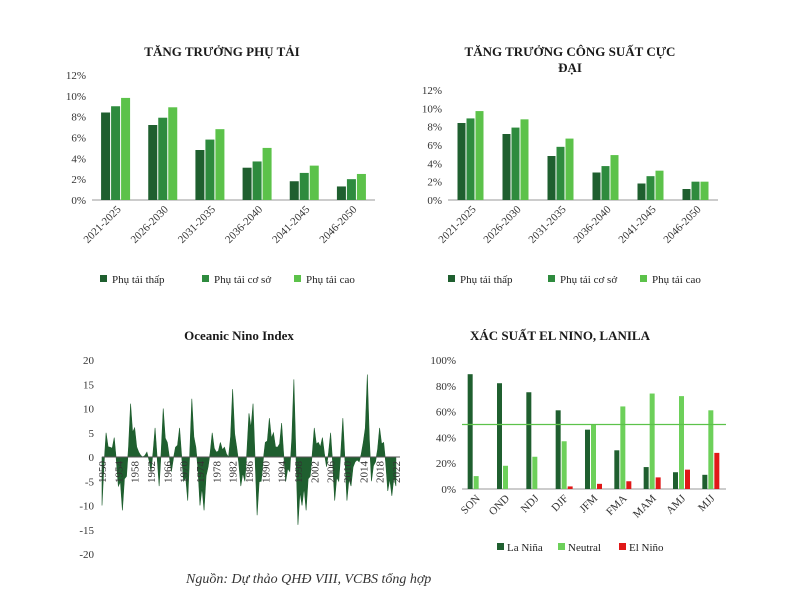 This screenshot has width=800, height=600. What do you see at coordinates (78, 159) in the screenshot?
I see `y-tick-label: 4%` at bounding box center [78, 159].